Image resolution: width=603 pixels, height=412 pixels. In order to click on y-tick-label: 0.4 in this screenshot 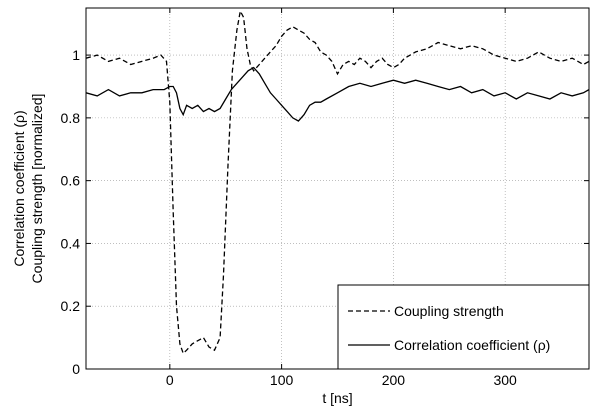, I will do `click(71, 243)`.